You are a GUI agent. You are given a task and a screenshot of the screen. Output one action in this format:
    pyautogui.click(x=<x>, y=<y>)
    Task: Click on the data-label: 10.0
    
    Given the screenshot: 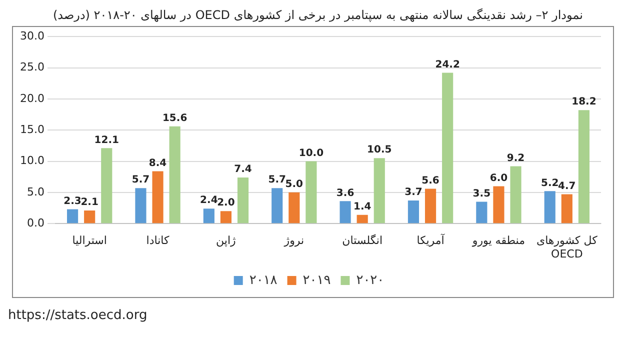 What is the action you would take?
    pyautogui.click(x=311, y=153)
    